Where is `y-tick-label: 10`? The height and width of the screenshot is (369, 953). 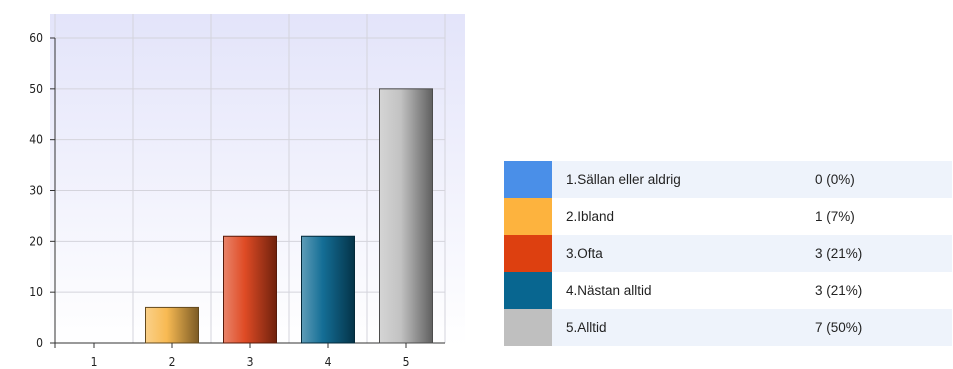
y-tick-label: 10 is located at coordinates (36, 292).